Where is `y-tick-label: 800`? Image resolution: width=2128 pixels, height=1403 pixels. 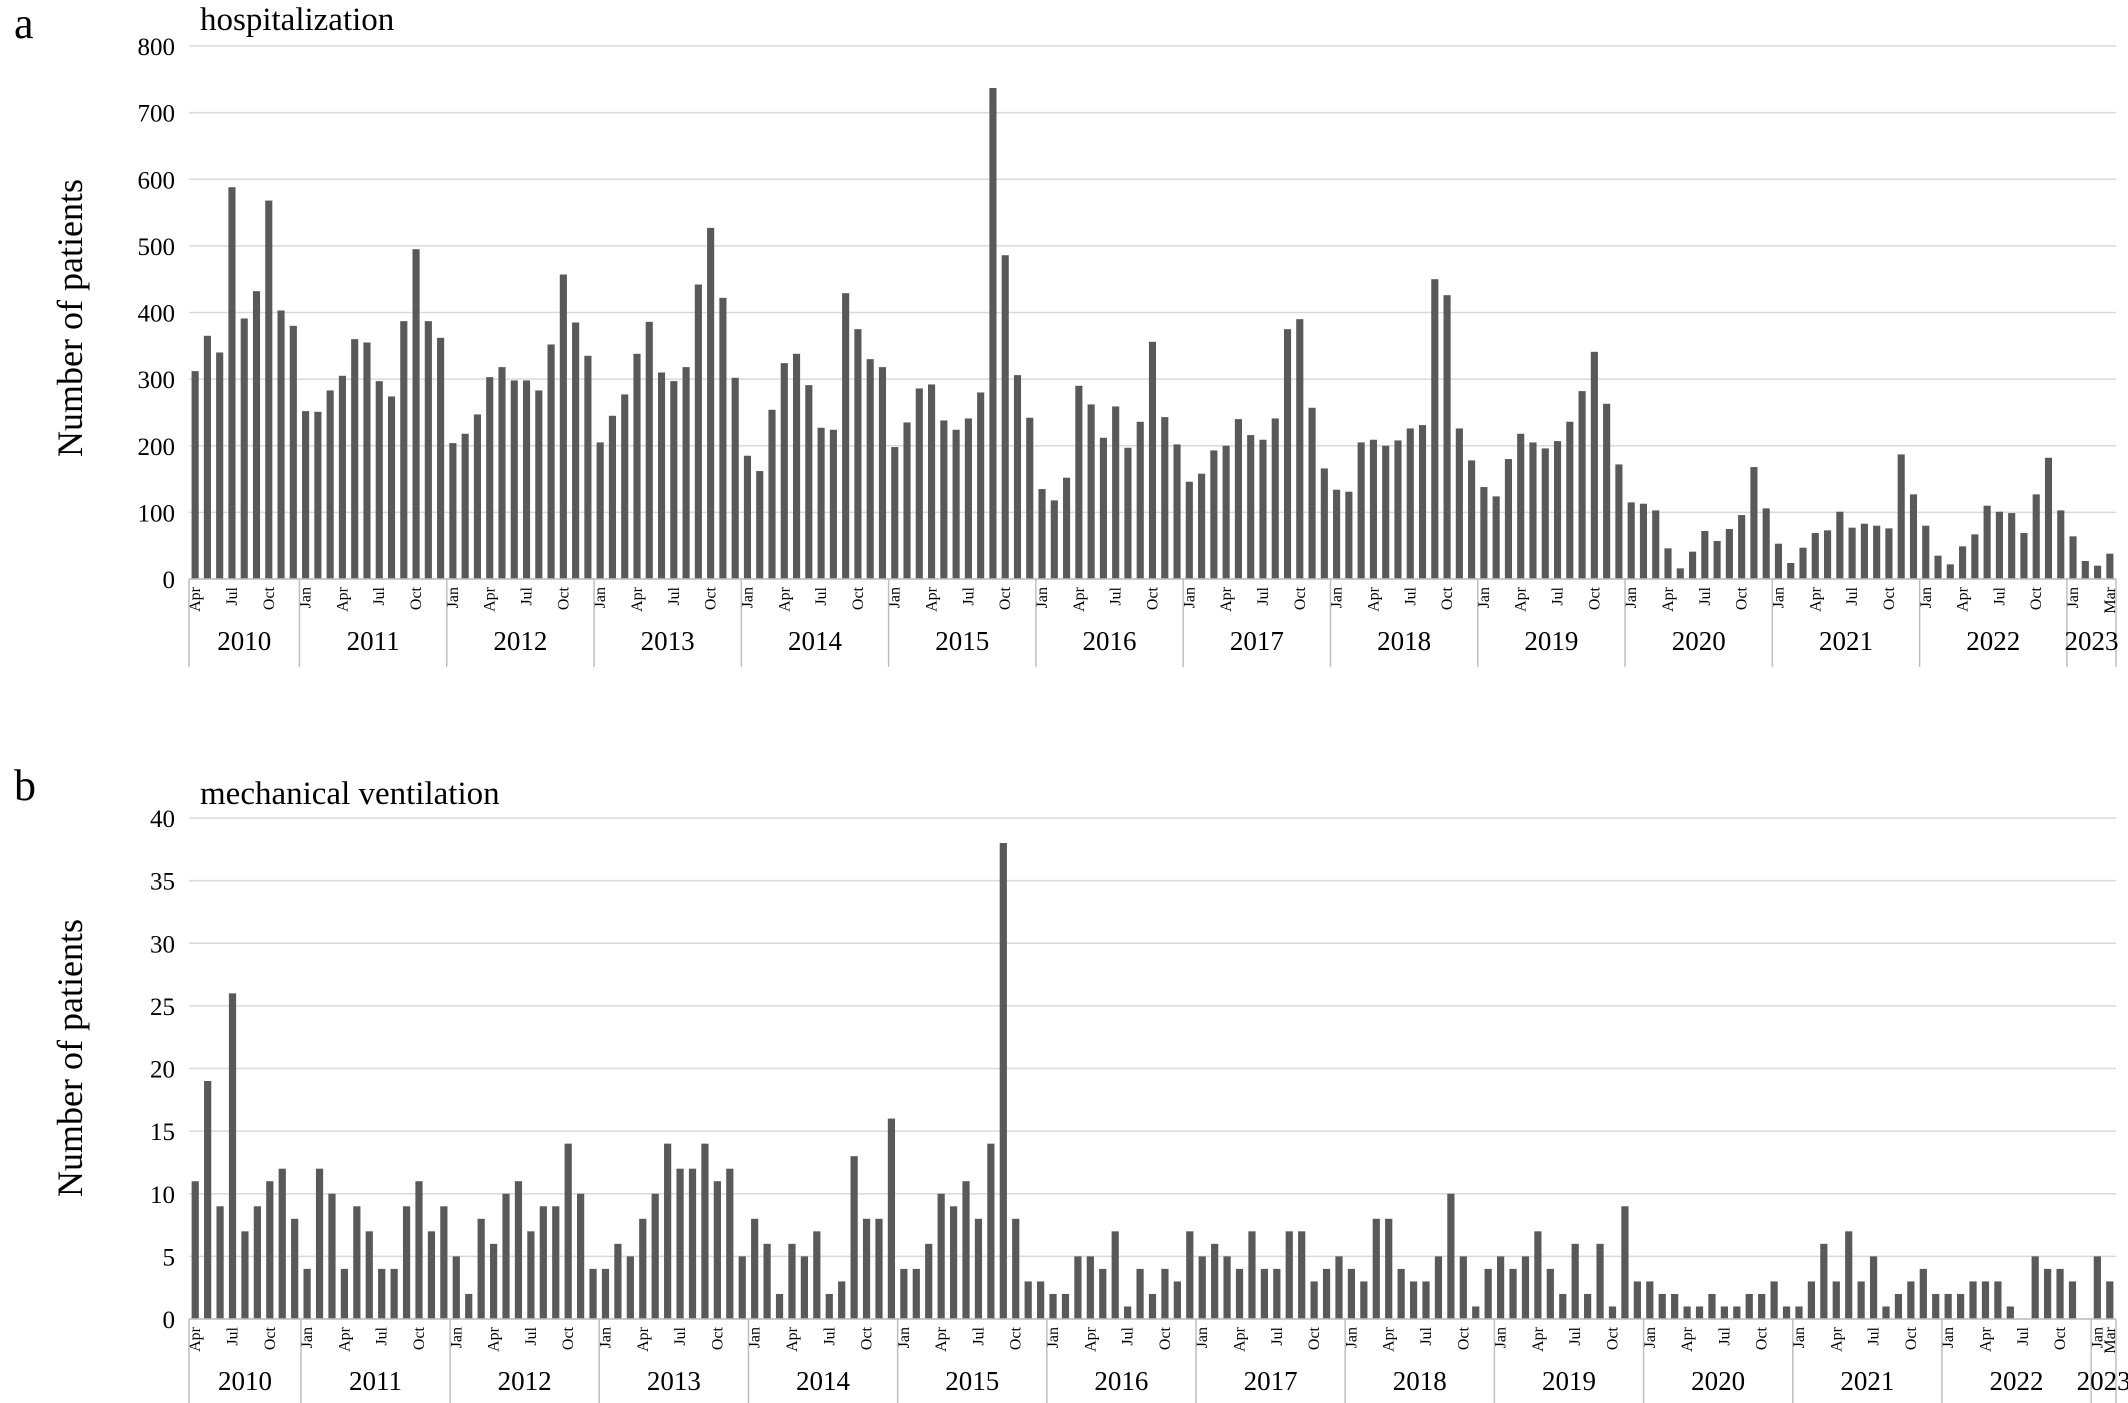
y-tick-label: 800 is located at coordinates (157, 47).